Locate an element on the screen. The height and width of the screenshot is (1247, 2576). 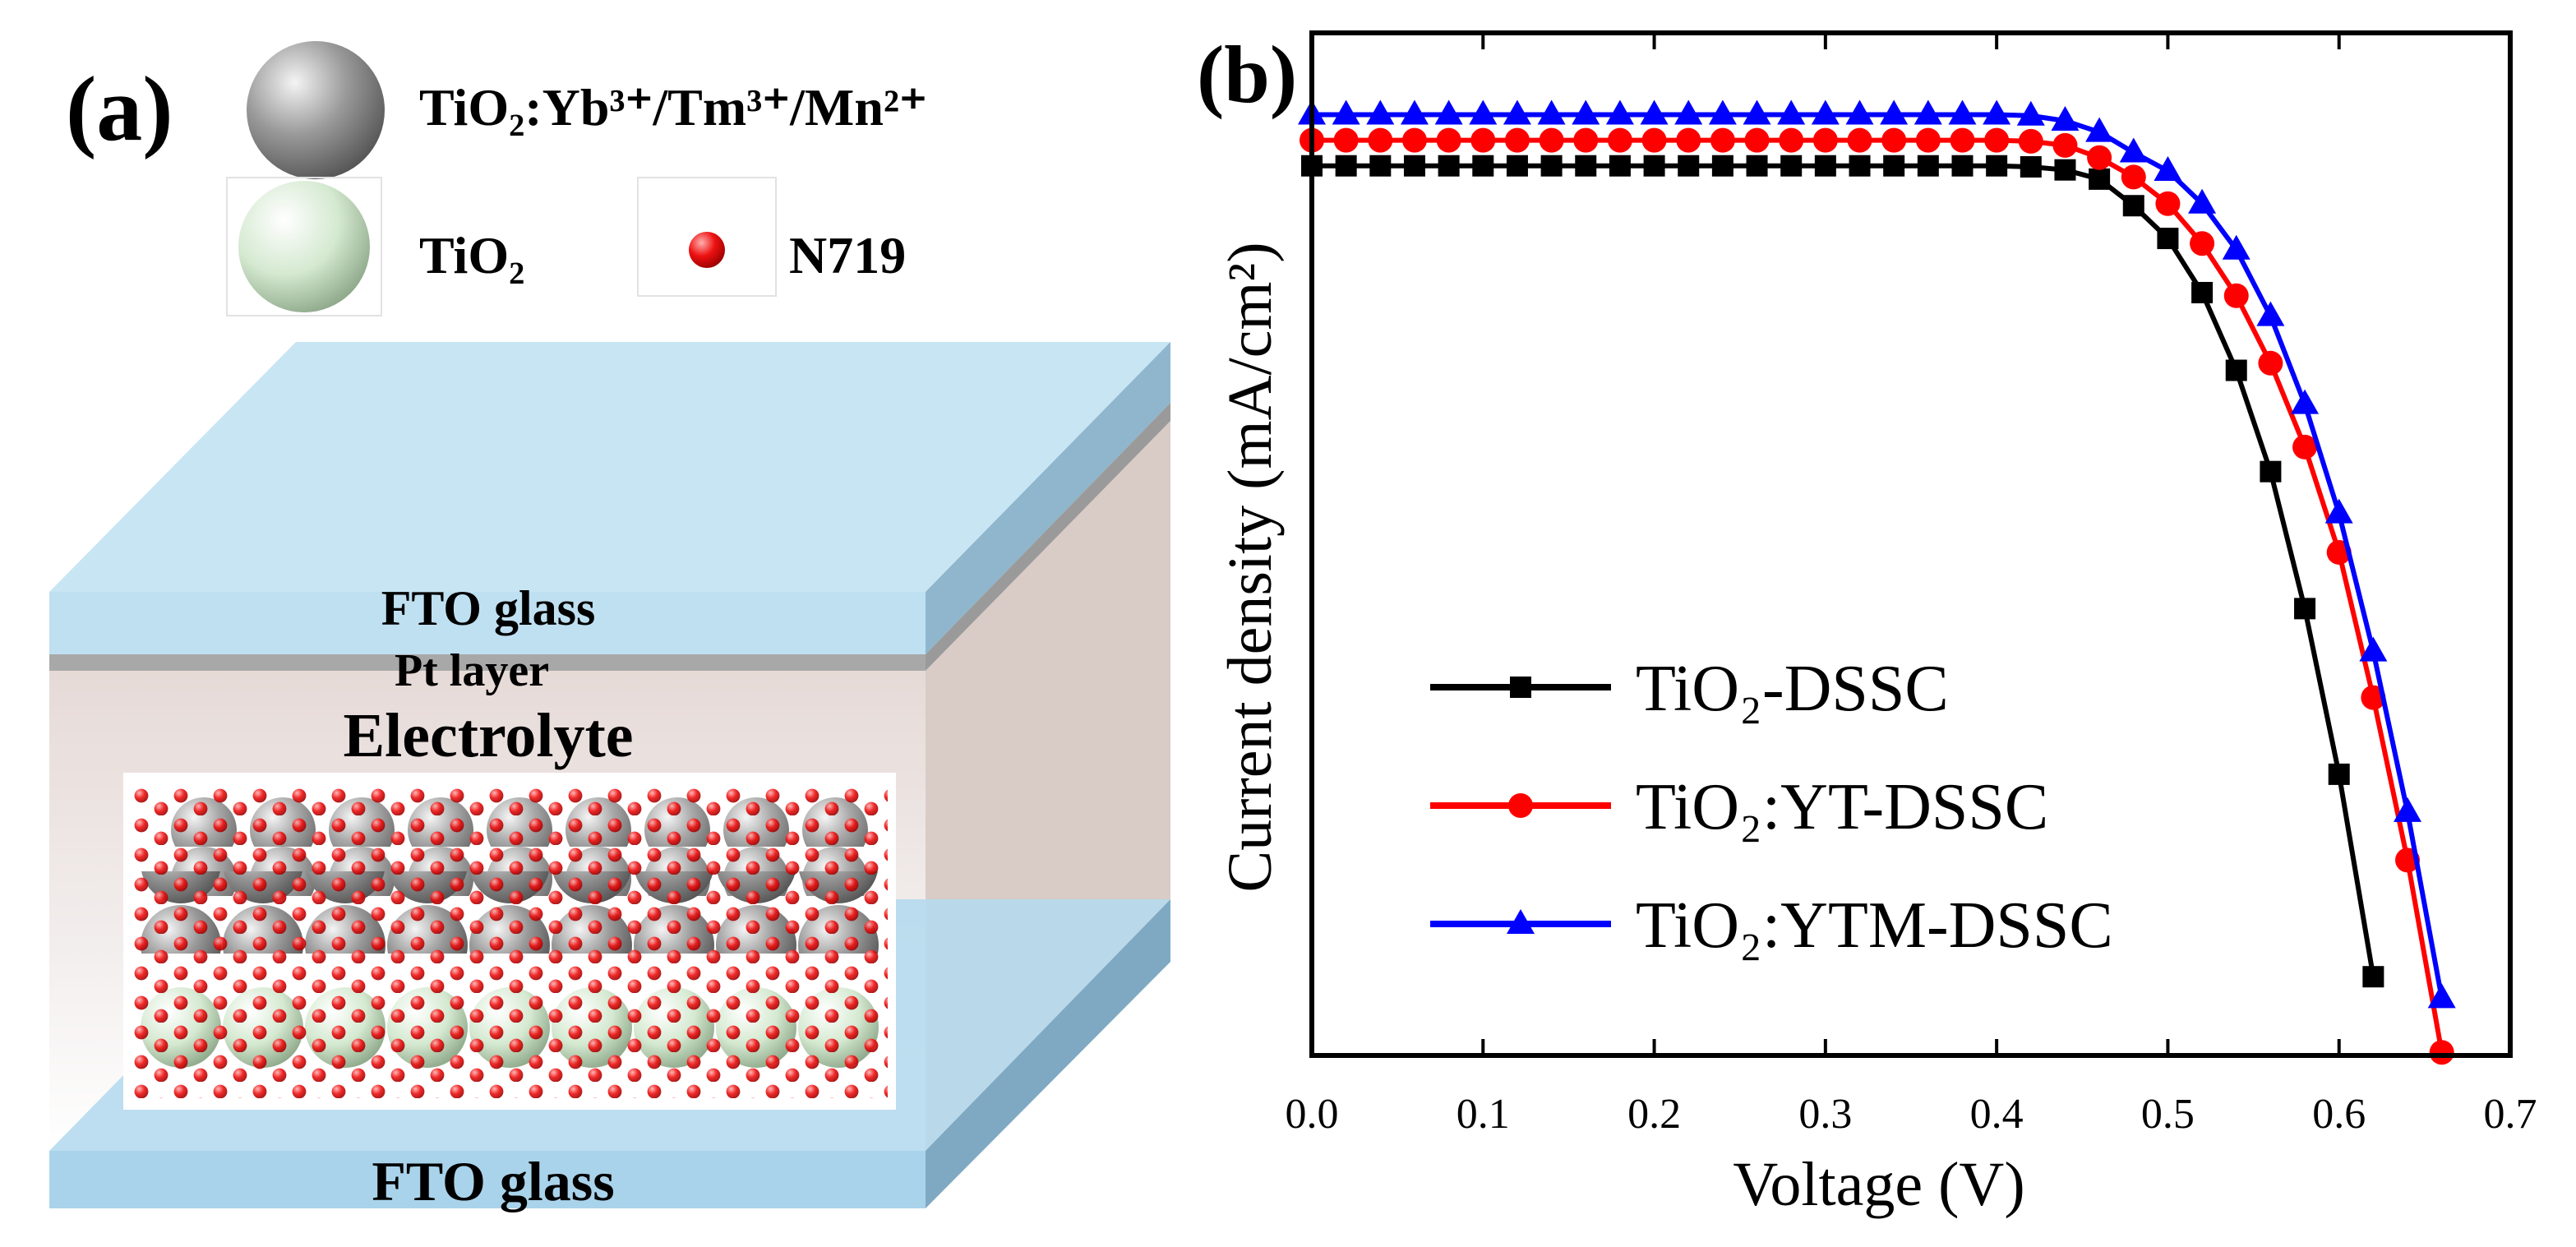
panel-label: (b) is located at coordinates (1247, 74).